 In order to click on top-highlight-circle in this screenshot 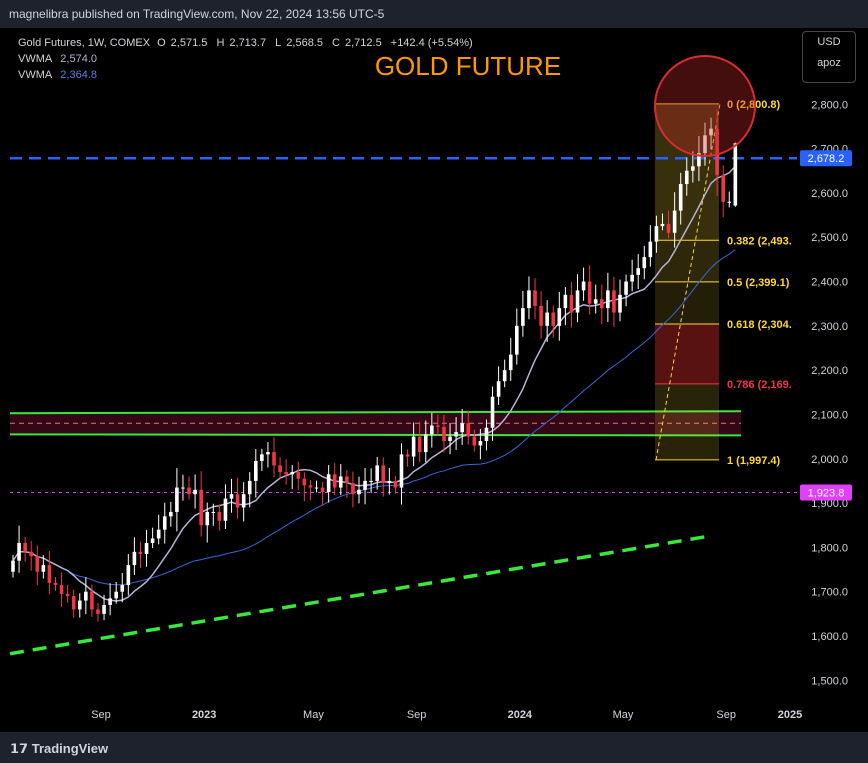, I will do `click(705, 106)`.